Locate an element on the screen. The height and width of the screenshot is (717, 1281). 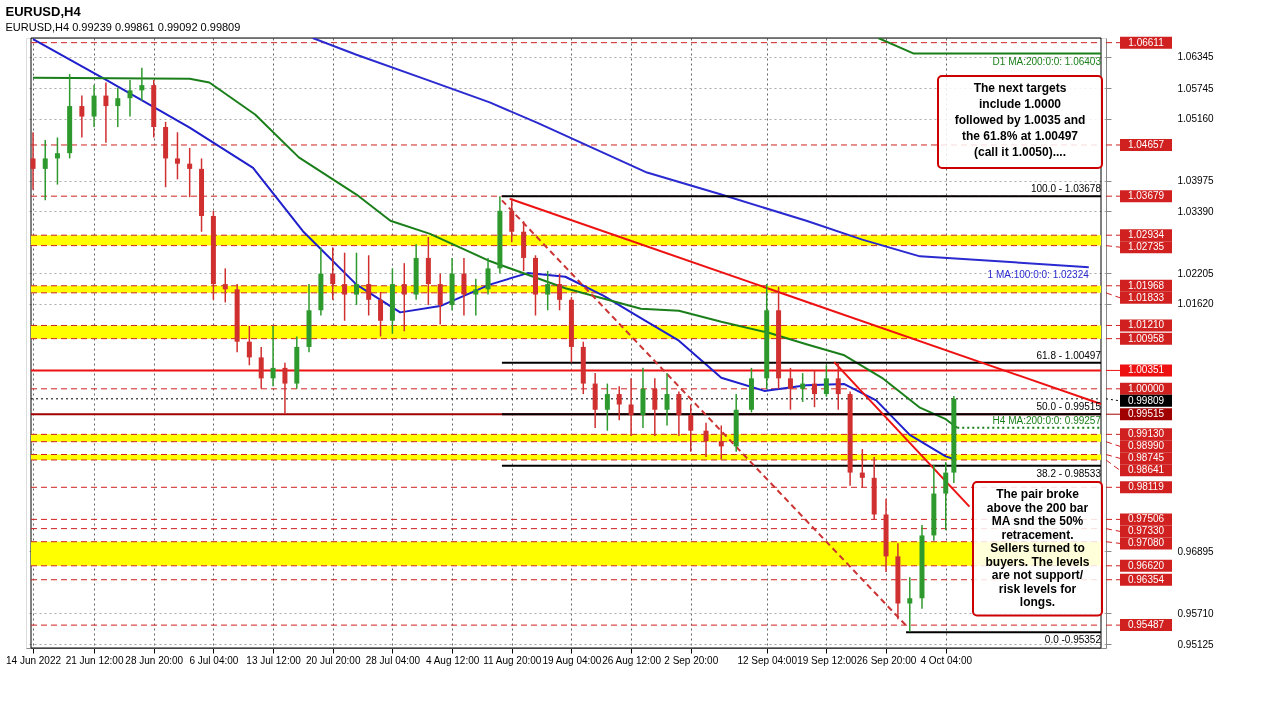
ref-line-label: 1.02934 is located at coordinates (1146, 235).